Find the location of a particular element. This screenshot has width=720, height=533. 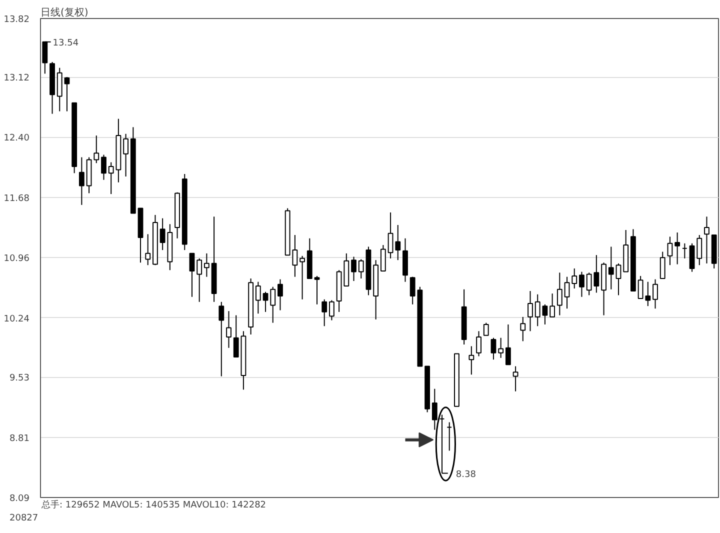

chart-title: 日线(复权) is located at coordinates (64, 12).